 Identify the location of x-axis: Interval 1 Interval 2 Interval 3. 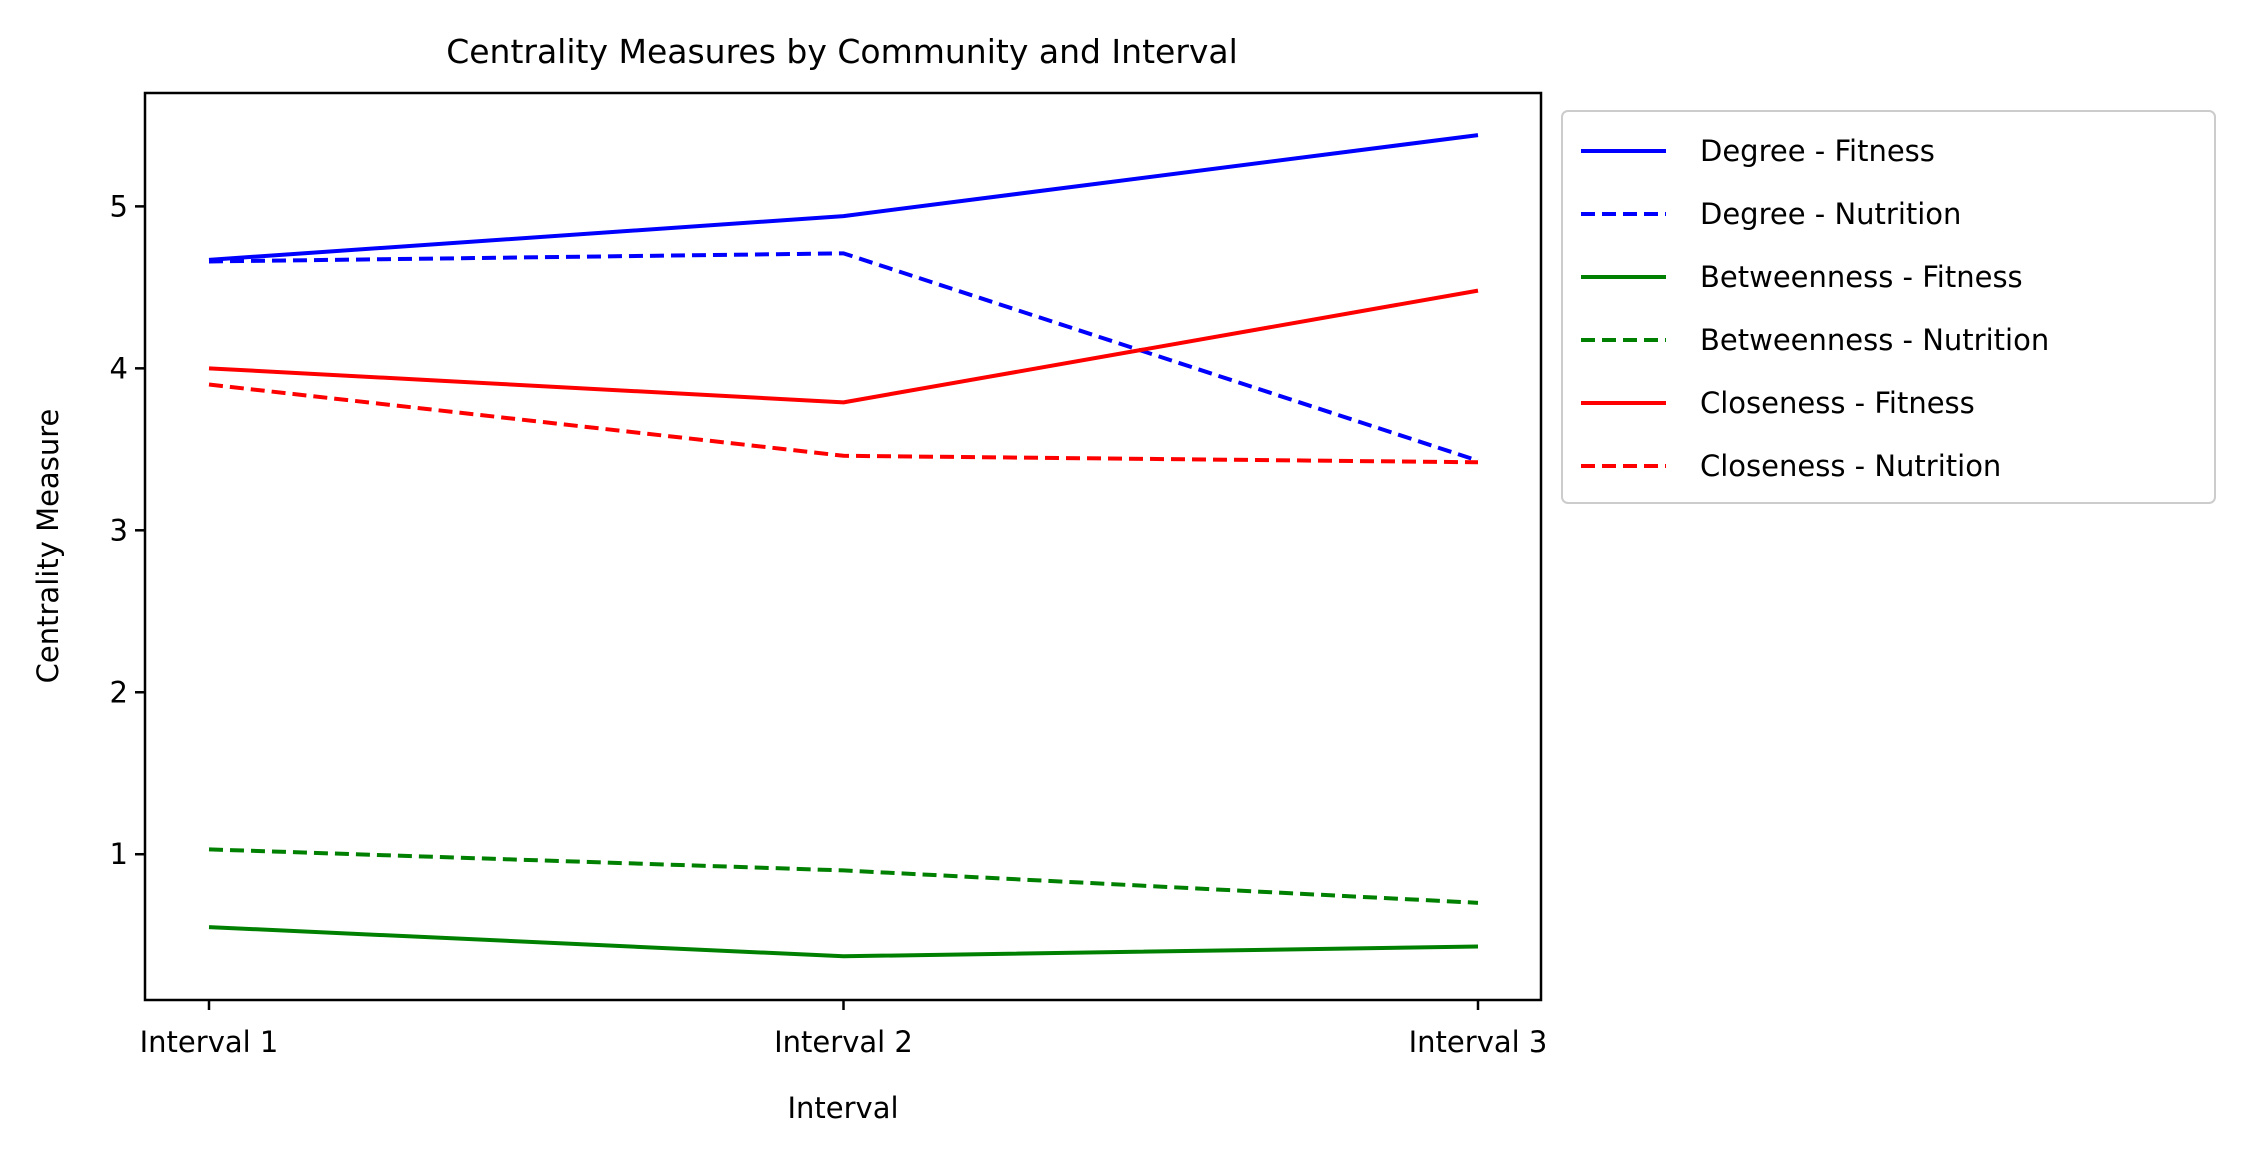
(844, 1029).